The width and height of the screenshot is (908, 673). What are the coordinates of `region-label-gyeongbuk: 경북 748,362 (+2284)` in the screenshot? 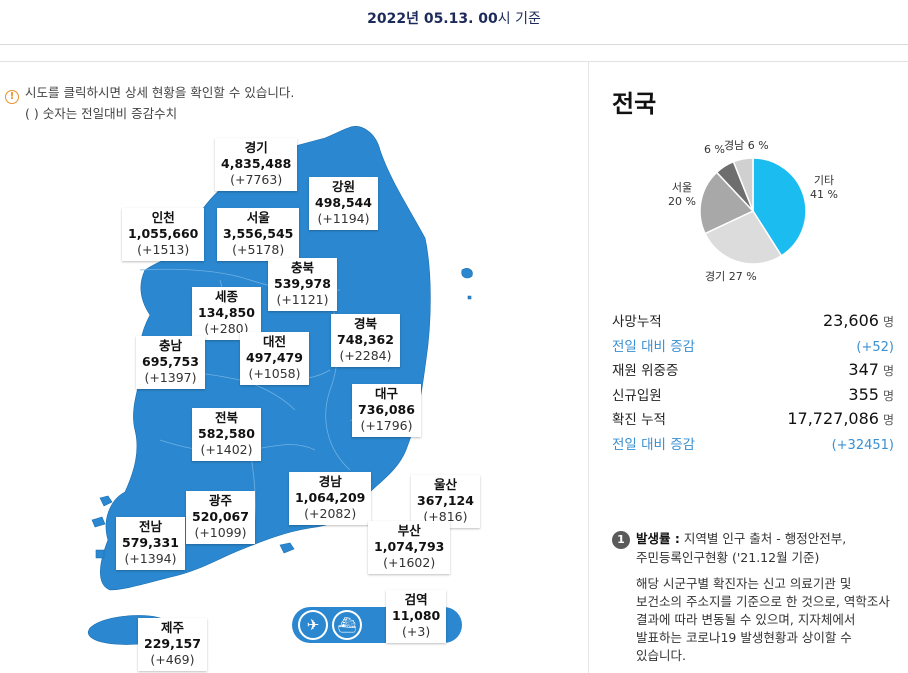 It's located at (365, 340).